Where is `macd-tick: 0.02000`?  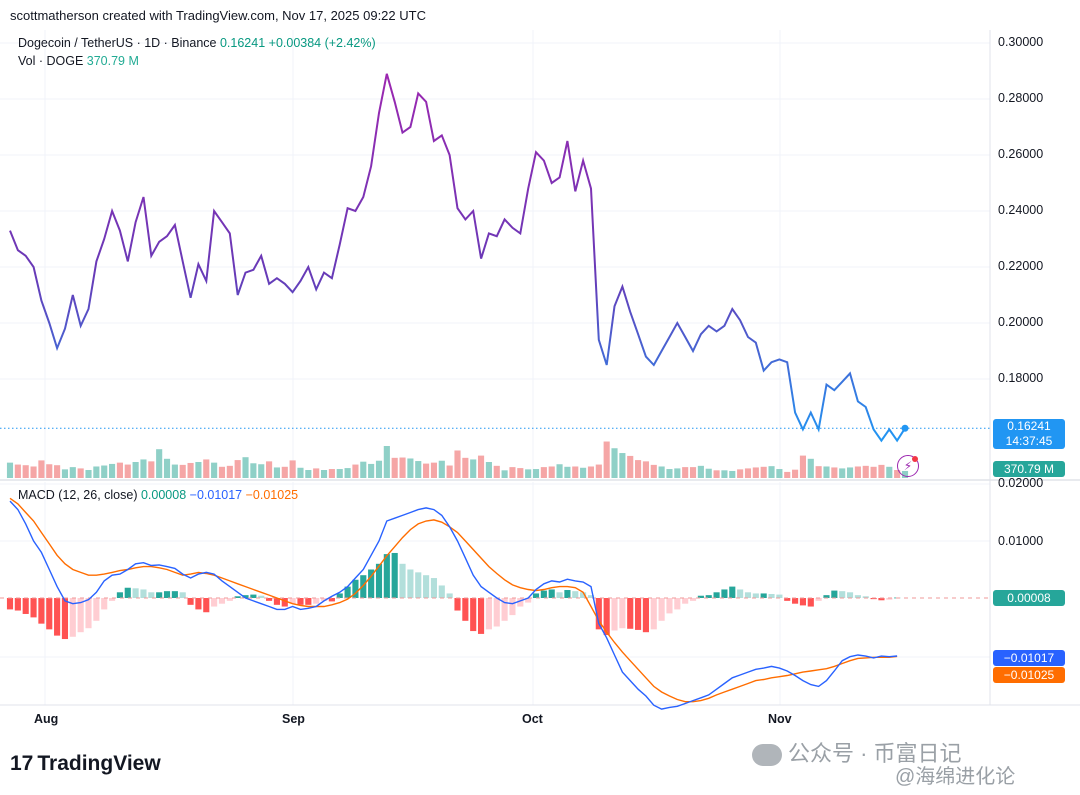 macd-tick: 0.02000 is located at coordinates (1021, 483).